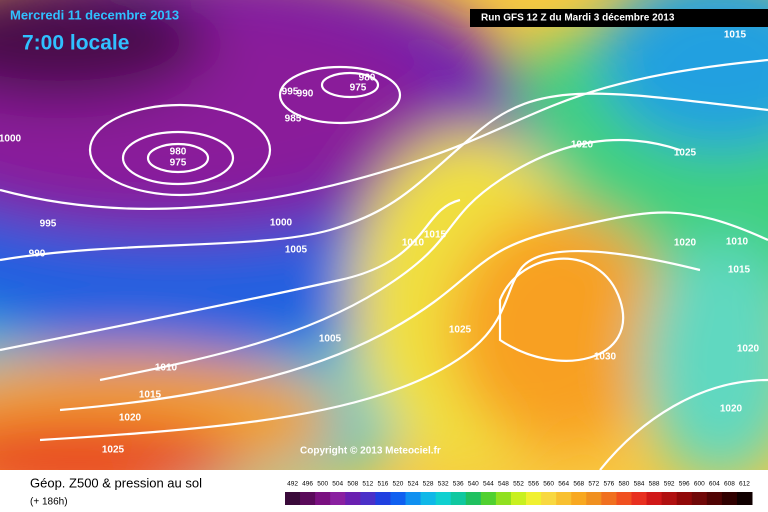 The image size is (768, 512). Describe the element at coordinates (593, 484) in the screenshot. I see `legend-tick-label: 572` at that location.